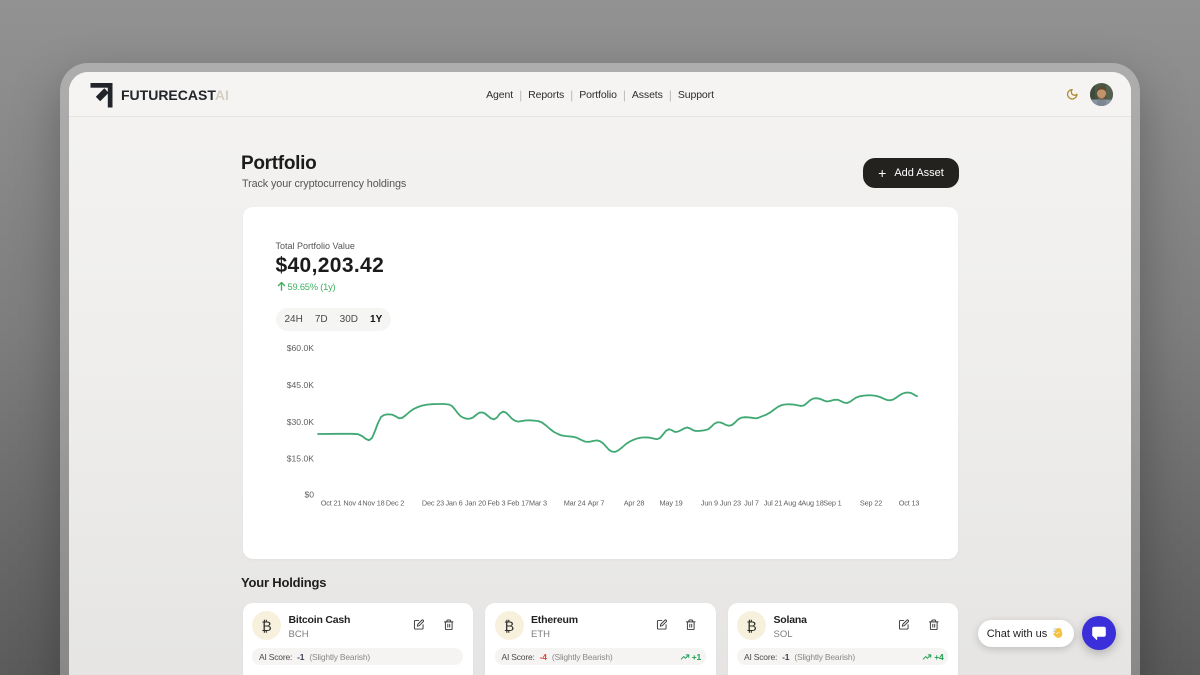 Image resolution: width=1200 pixels, height=675 pixels. What do you see at coordinates (538, 503) in the screenshot?
I see `svg-text: Mar 3` at bounding box center [538, 503].